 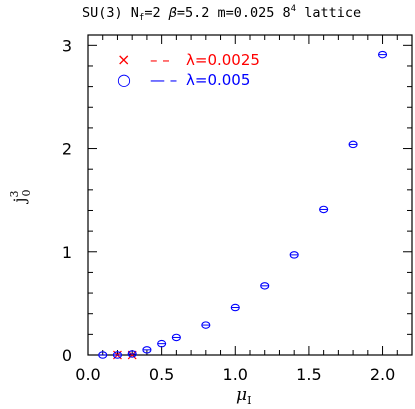 I want to click on legend-label-0: λ=0.0025, so click(x=223, y=60).